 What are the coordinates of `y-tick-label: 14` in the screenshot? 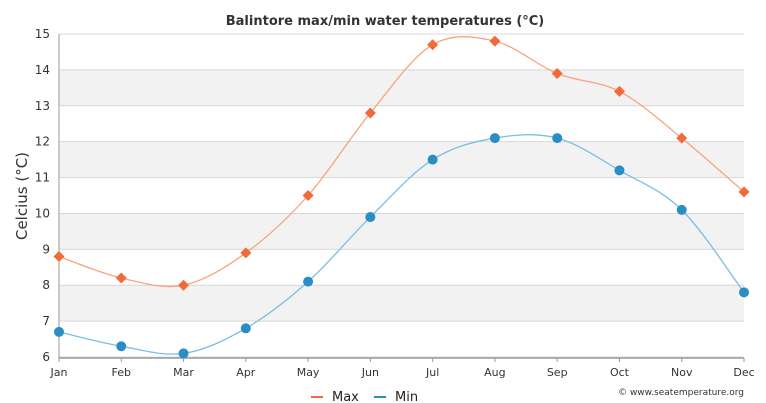 It's located at (42, 70).